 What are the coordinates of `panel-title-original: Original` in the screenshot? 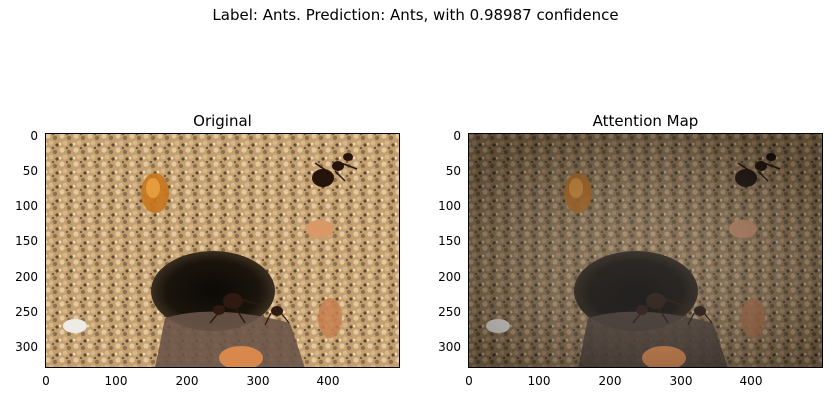 It's located at (222, 121).